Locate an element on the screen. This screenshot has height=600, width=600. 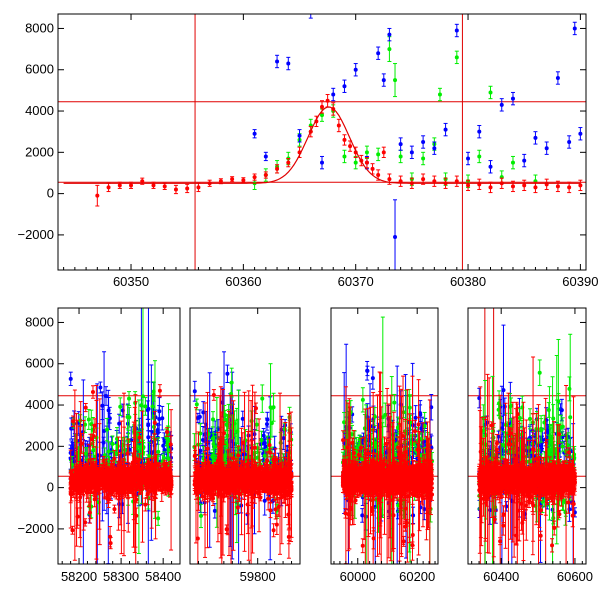
y-tick-label: 8000 is located at coordinates (39, 321).